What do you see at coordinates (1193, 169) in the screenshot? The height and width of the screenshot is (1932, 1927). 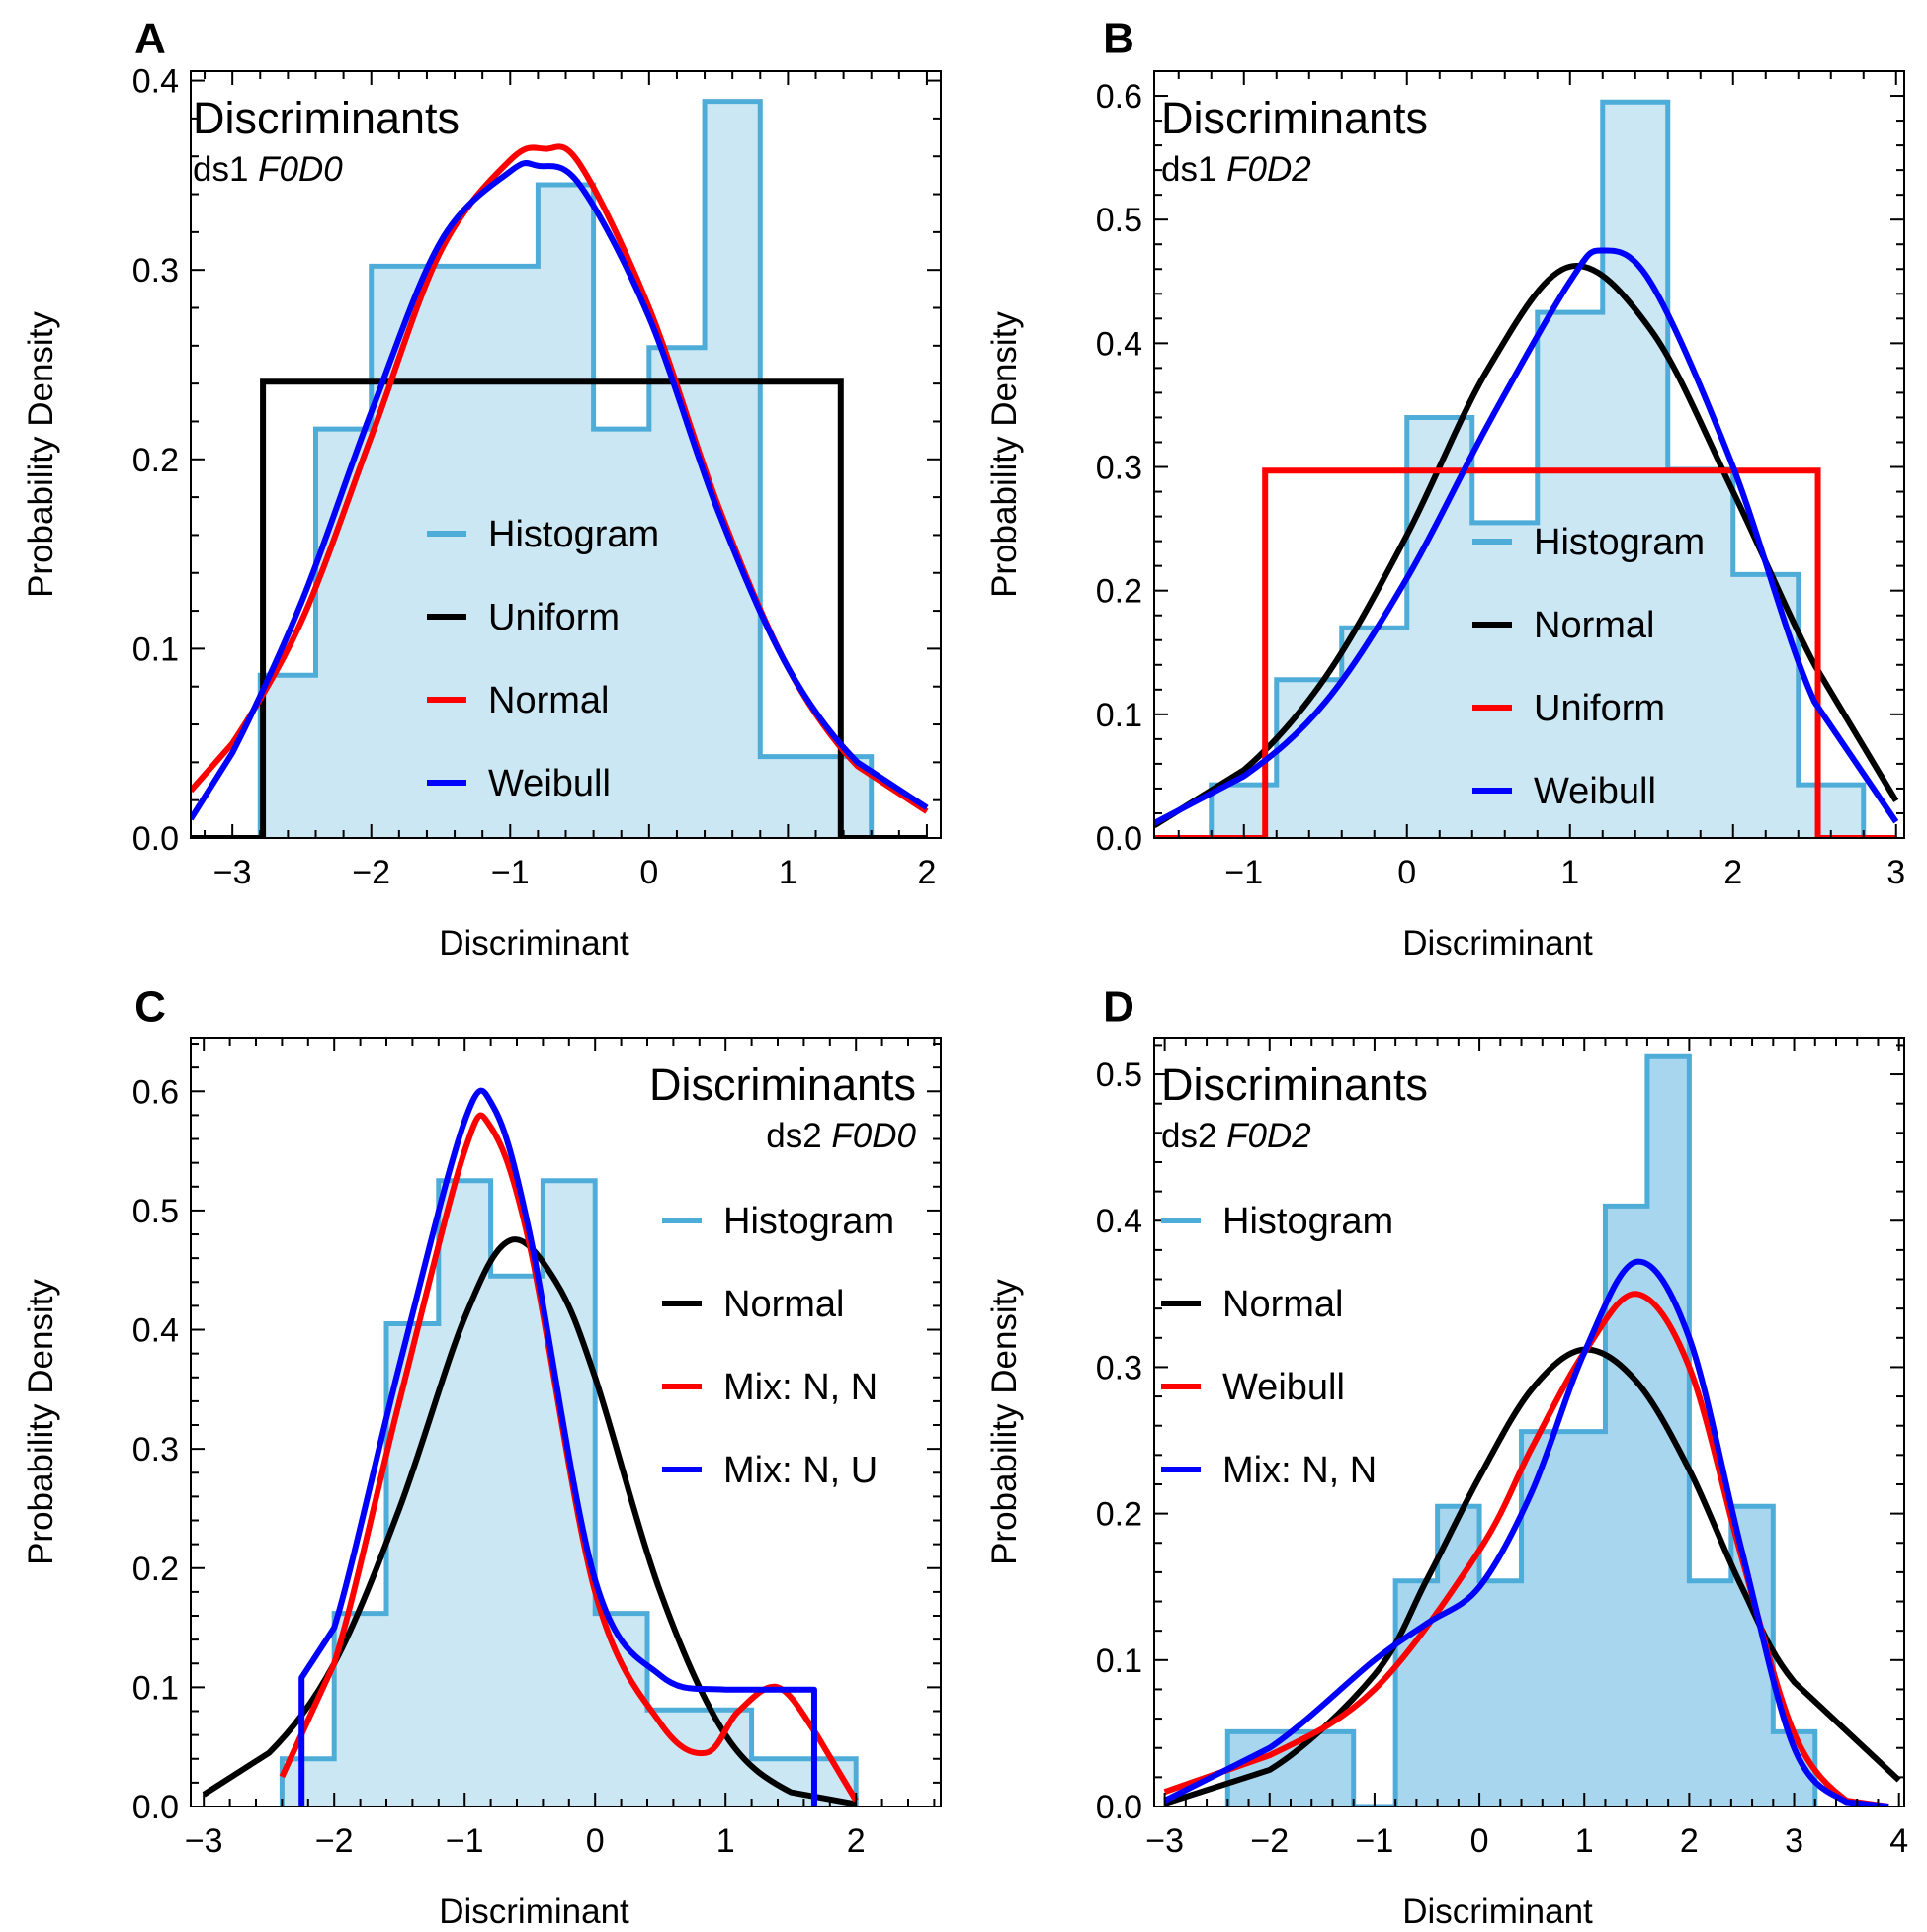 I see `panel-b-dataset-label: ds1` at bounding box center [1193, 169].